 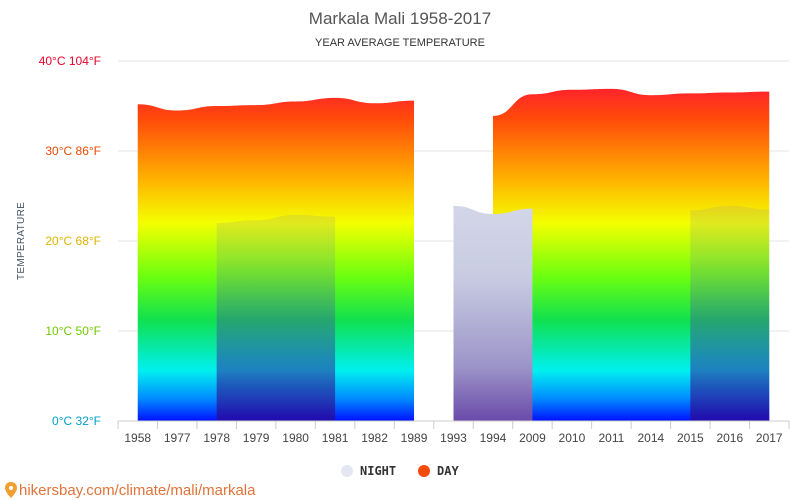 I want to click on x-tick-label: 1981, so click(x=335, y=438).